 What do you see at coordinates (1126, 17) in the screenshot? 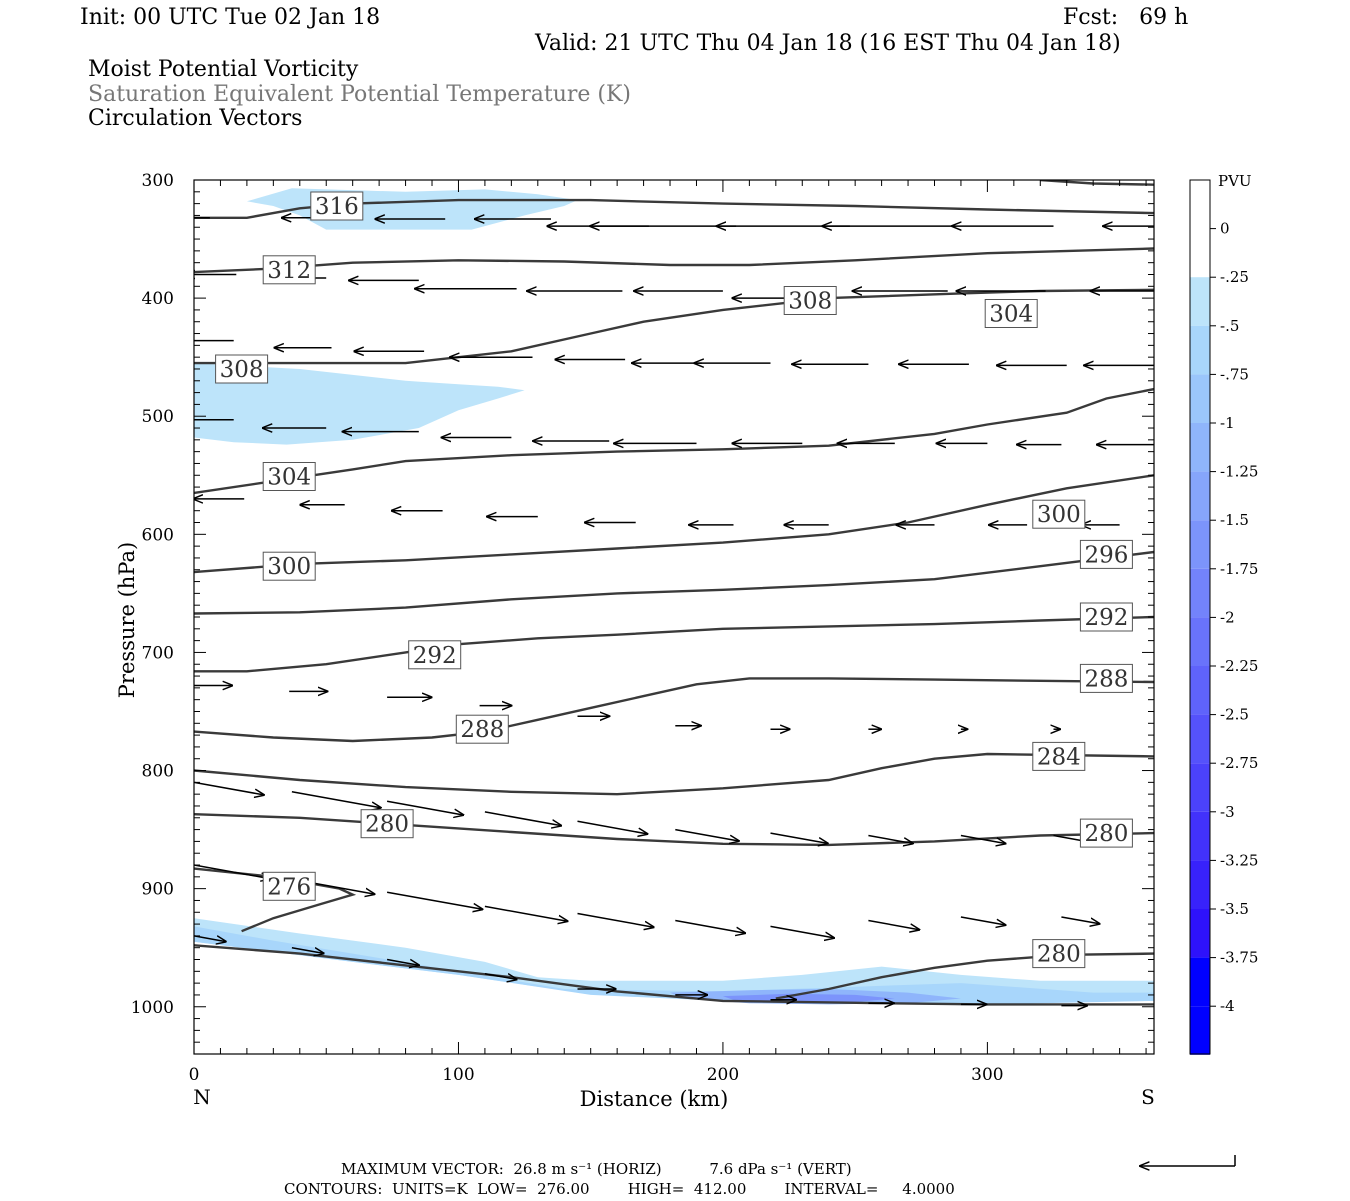
I see `forecast-hour-text: Fcst: 69 h` at bounding box center [1126, 17].